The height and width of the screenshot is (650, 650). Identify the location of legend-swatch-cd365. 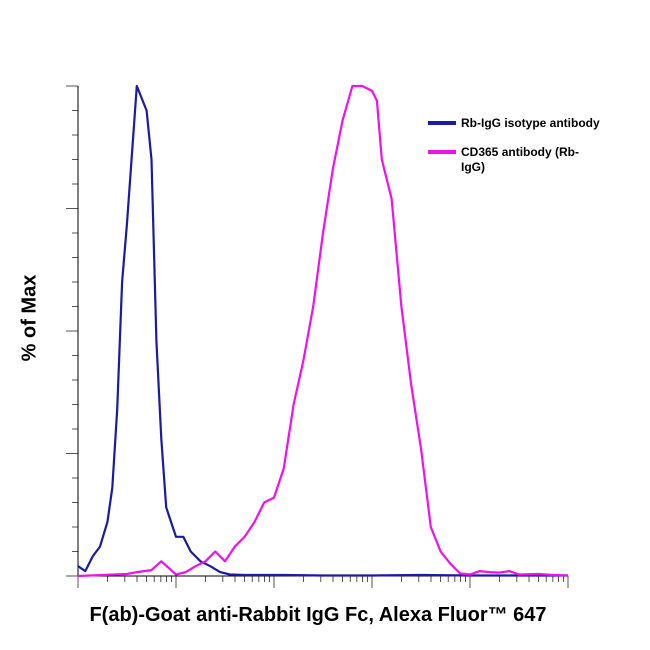
(442, 152).